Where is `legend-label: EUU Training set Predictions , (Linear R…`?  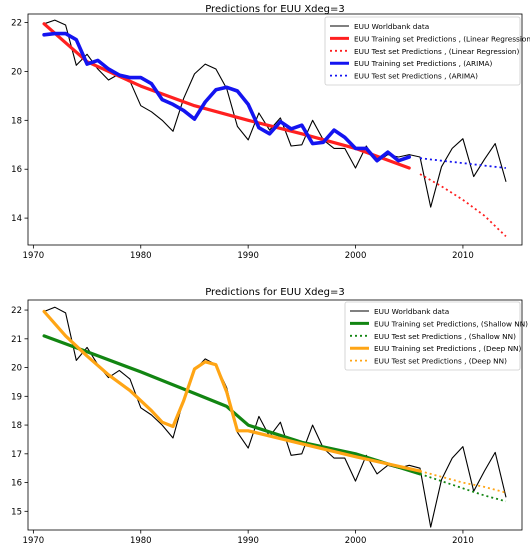
legend-label: EUU Training set Predictions , (Linear R… is located at coordinates (442, 38).